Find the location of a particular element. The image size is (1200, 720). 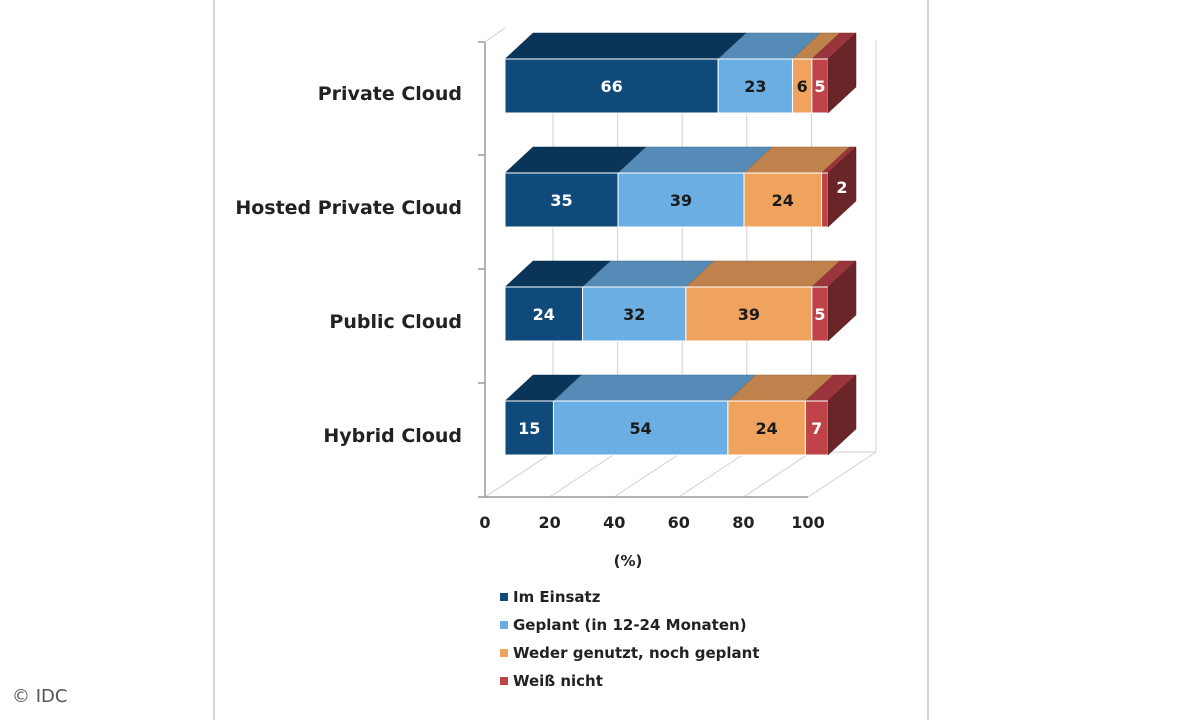

legend-label: Geplant (in 12-24 Monaten) is located at coordinates (630, 625).